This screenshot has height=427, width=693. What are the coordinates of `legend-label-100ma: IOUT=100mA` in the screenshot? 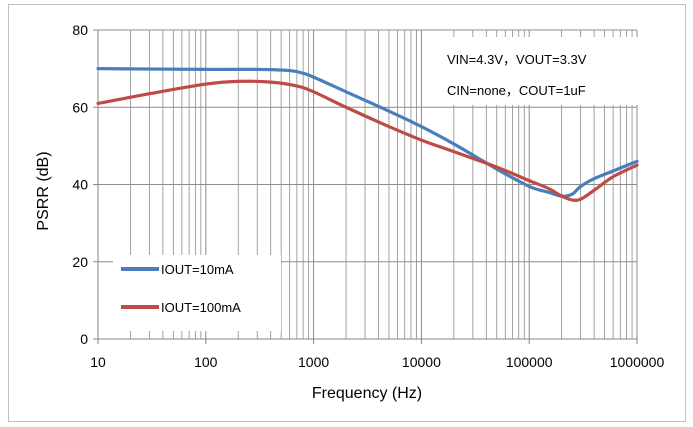 It's located at (201, 307).